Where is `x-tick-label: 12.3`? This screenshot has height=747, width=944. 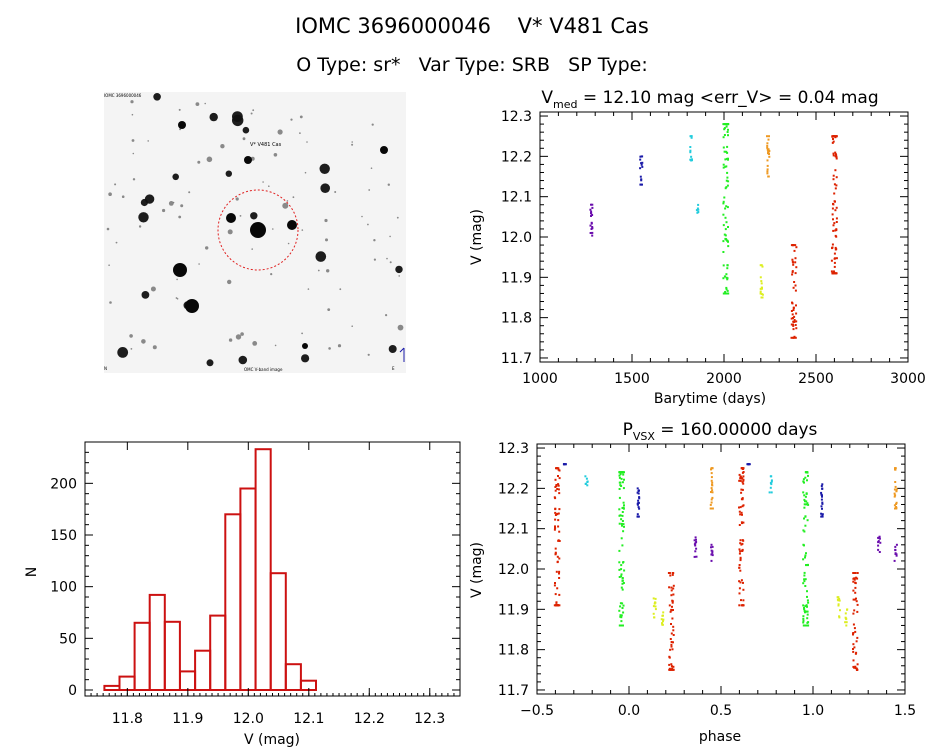
x-tick-label: 12.3 is located at coordinates (429, 719).